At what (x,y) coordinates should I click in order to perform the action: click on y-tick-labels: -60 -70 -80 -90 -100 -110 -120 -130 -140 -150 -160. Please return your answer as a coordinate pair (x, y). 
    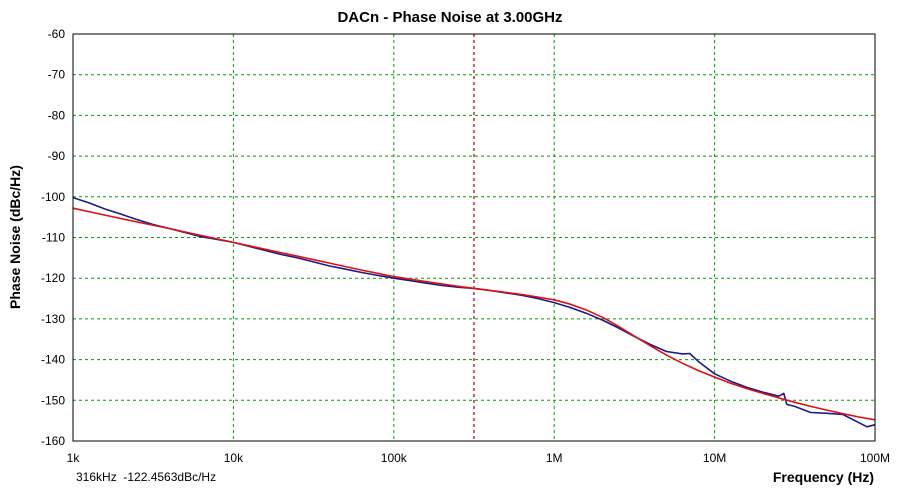
    Looking at the image, I should click on (53, 237).